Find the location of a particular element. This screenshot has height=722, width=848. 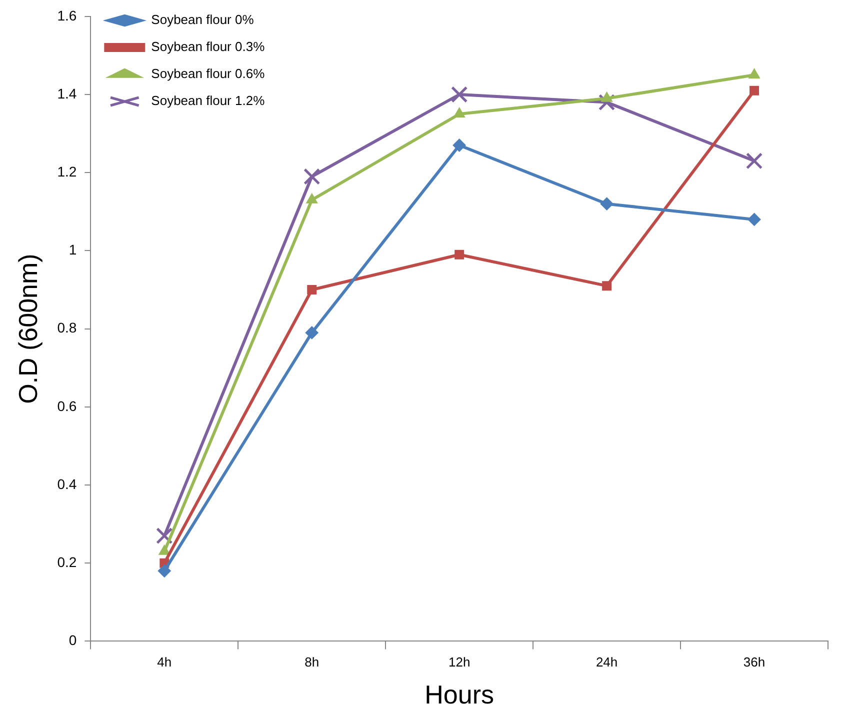

x-tick-label: 36h is located at coordinates (754, 662).